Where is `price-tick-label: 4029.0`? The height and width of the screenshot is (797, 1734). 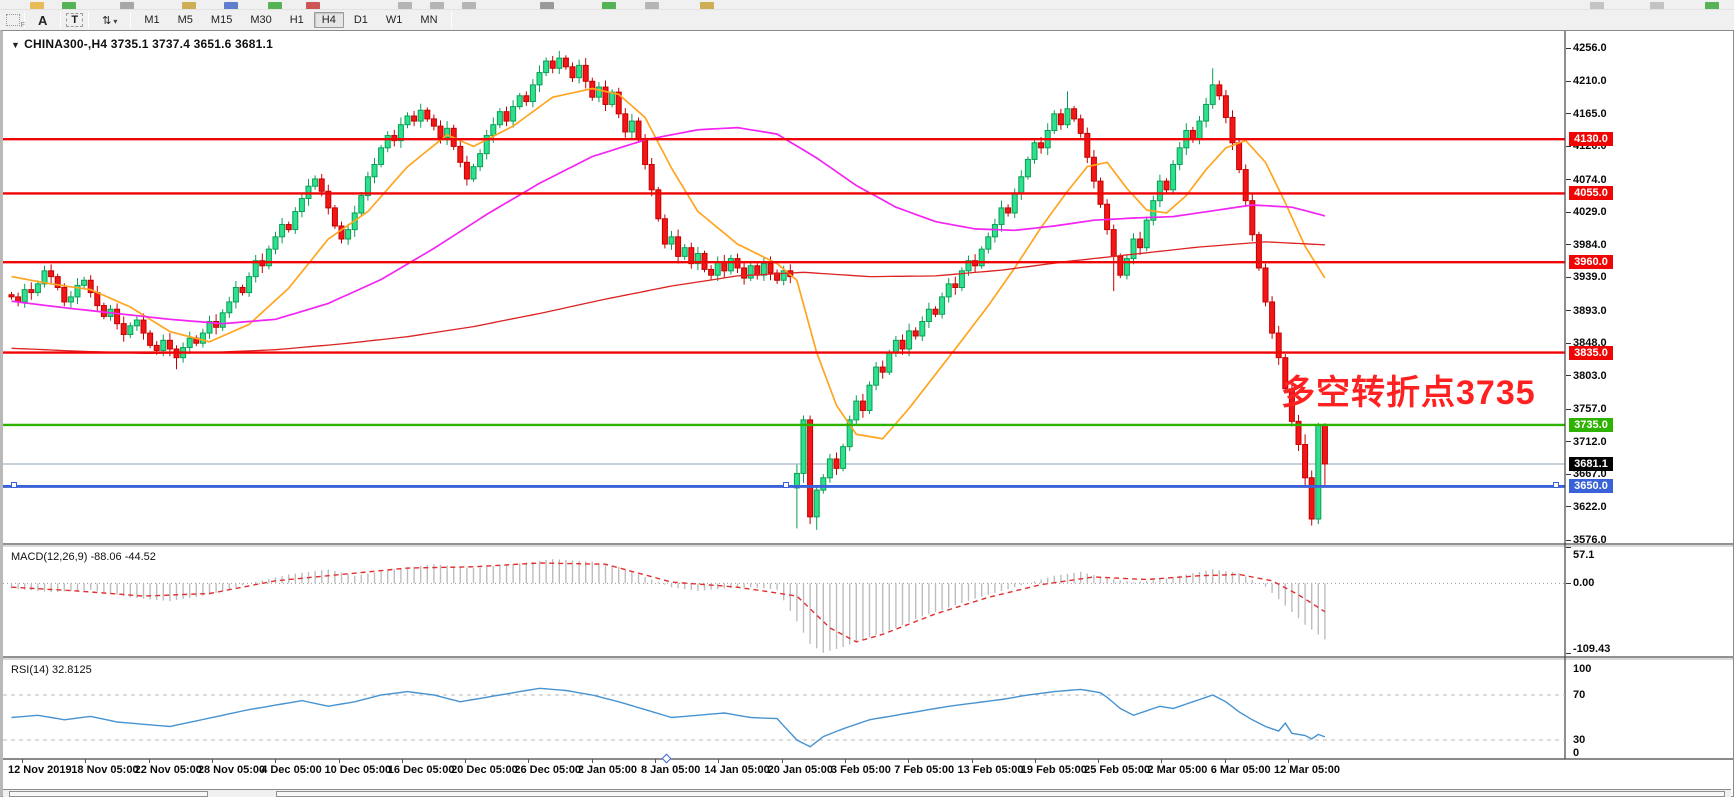
price-tick-label: 4029.0 is located at coordinates (1590, 212).